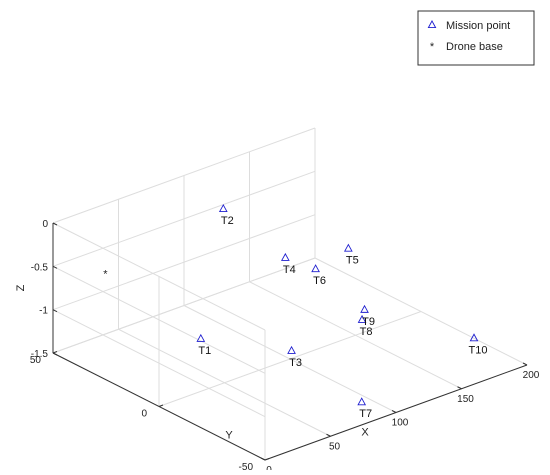 This screenshot has width=550, height=475. What do you see at coordinates (531, 375) in the screenshot?
I see `x-tick-label: 200` at bounding box center [531, 375].